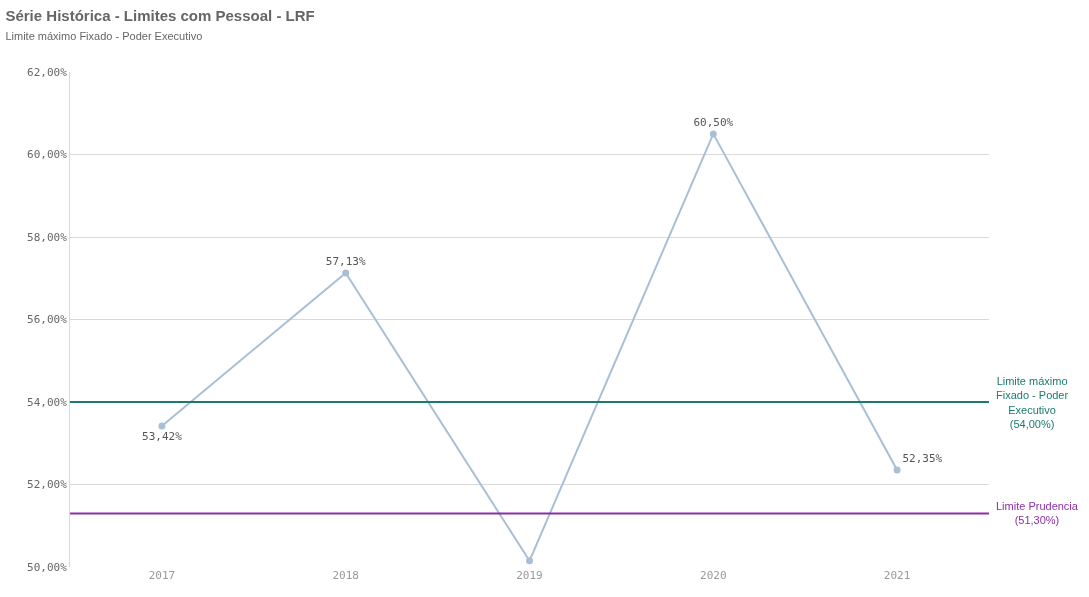 The image size is (1089, 597). What do you see at coordinates (1037, 513) in the screenshot?
I see `ref-line-label: Limite Prudencia (51,30%)` at bounding box center [1037, 513].